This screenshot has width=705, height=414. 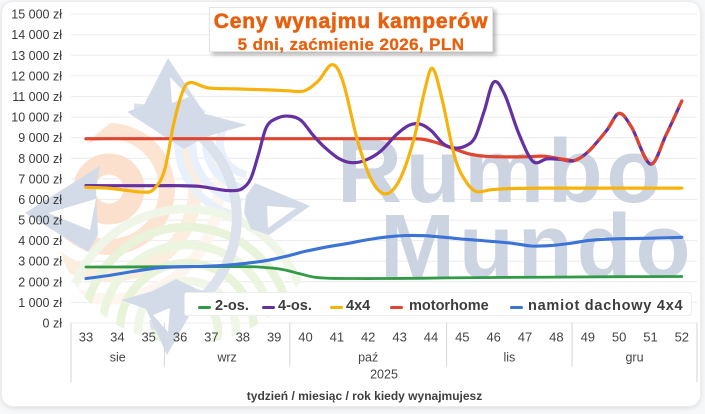 I want to click on svg-text: 8 000 zł, so click(x=40, y=159).